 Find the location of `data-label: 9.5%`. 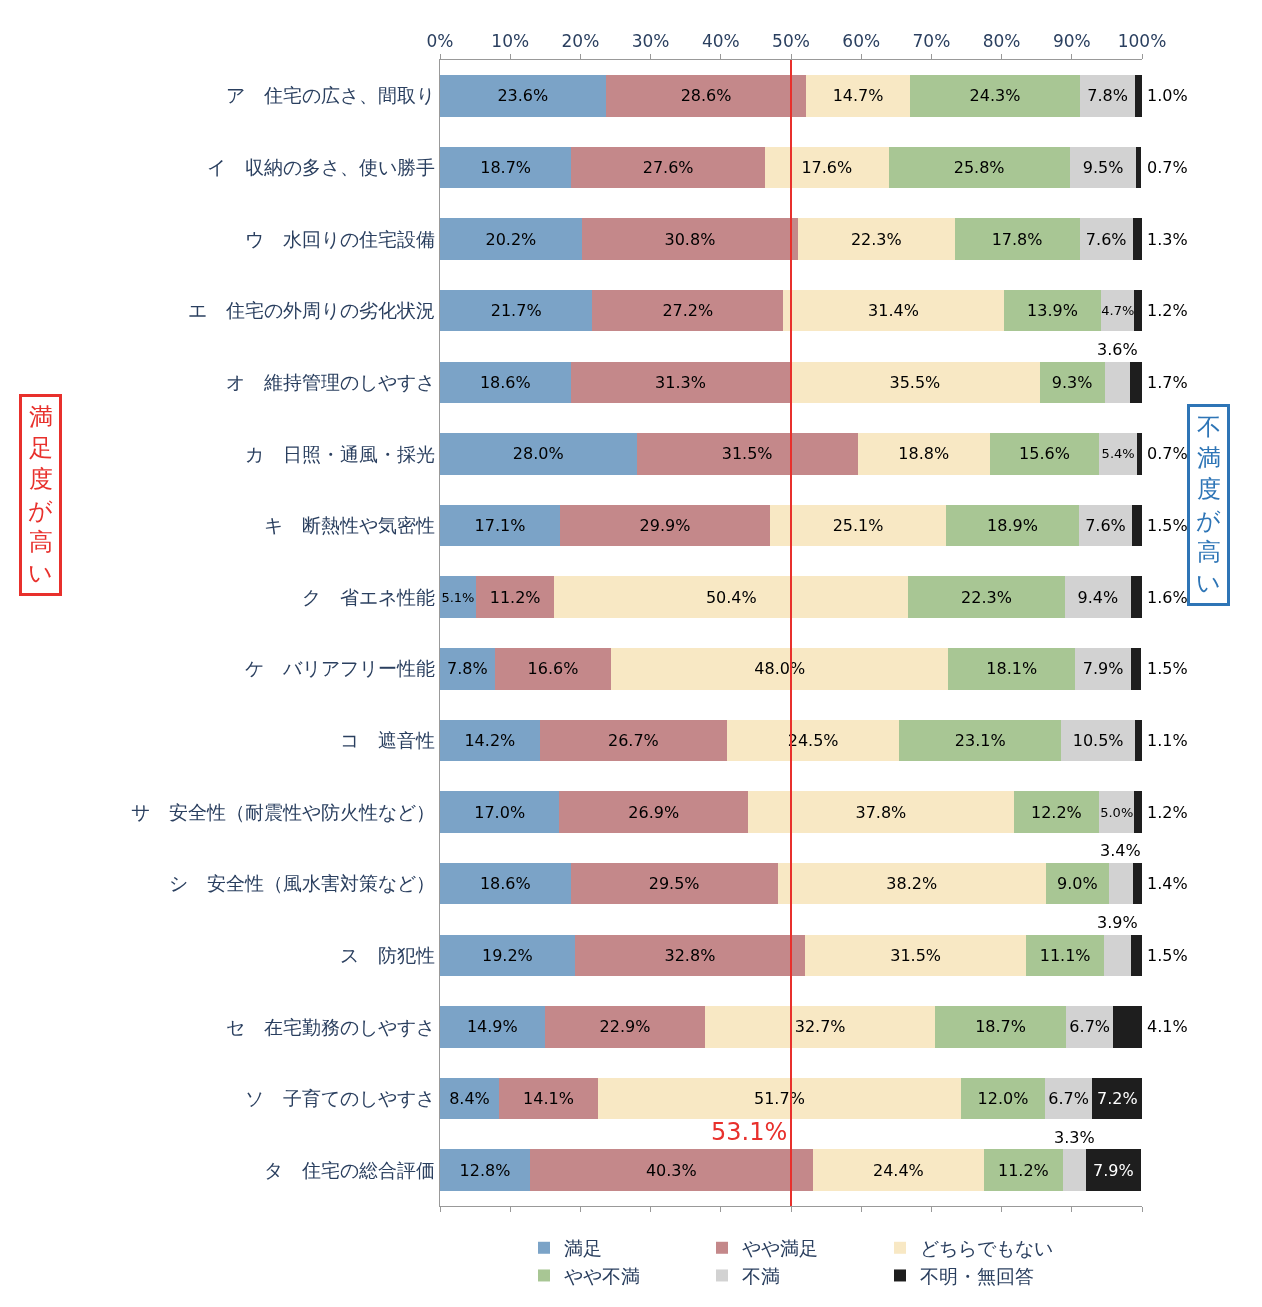

data-label: 9.5% is located at coordinates (1103, 167).